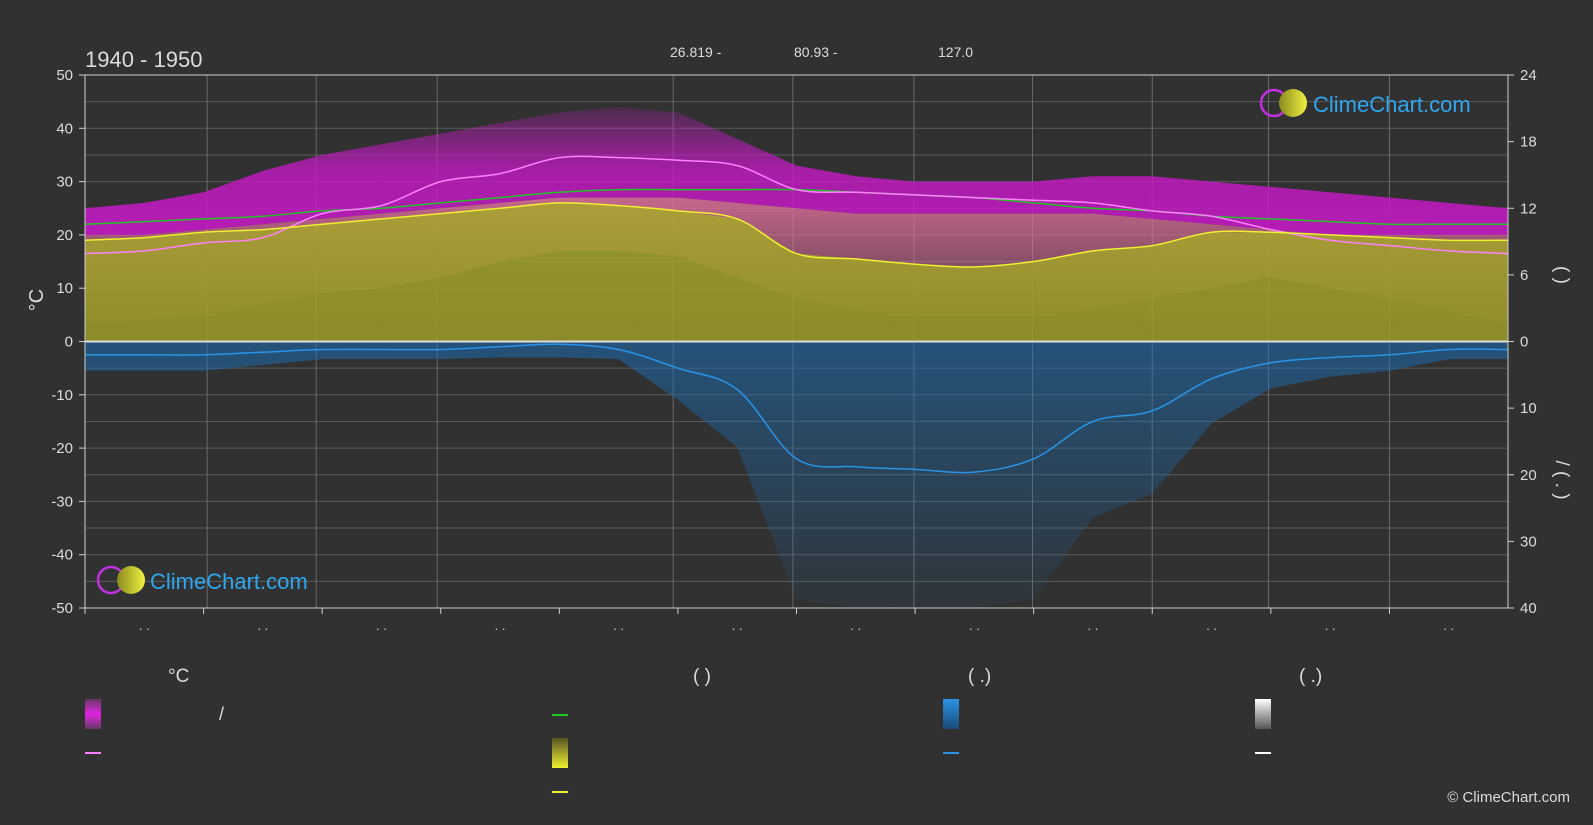 The image size is (1593, 825). What do you see at coordinates (1524, 275) in the screenshot?
I see `right-tick-label-upper: 6` at bounding box center [1524, 275].